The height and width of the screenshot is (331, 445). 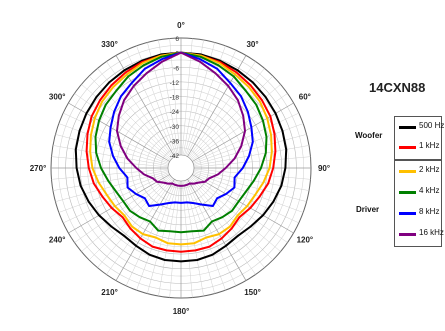 What do you see at coordinates (252, 44) in the screenshot?
I see `angle-tick-label: 30°` at bounding box center [252, 44].